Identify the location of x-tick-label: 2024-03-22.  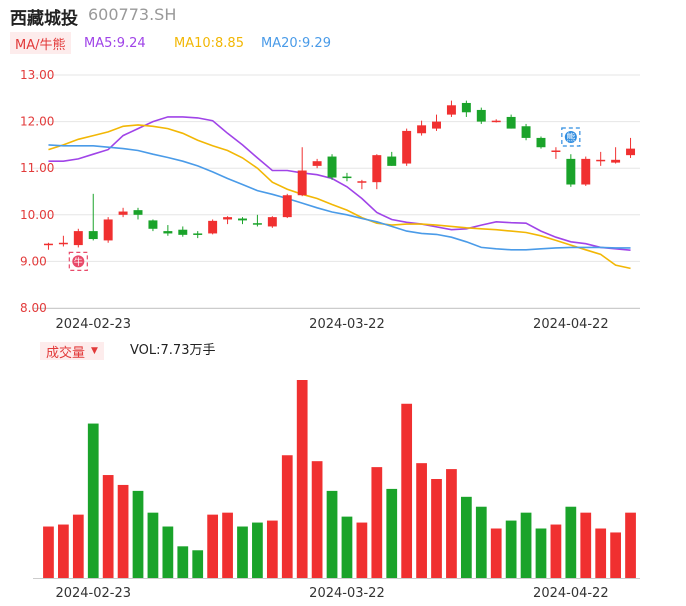
(347, 324).